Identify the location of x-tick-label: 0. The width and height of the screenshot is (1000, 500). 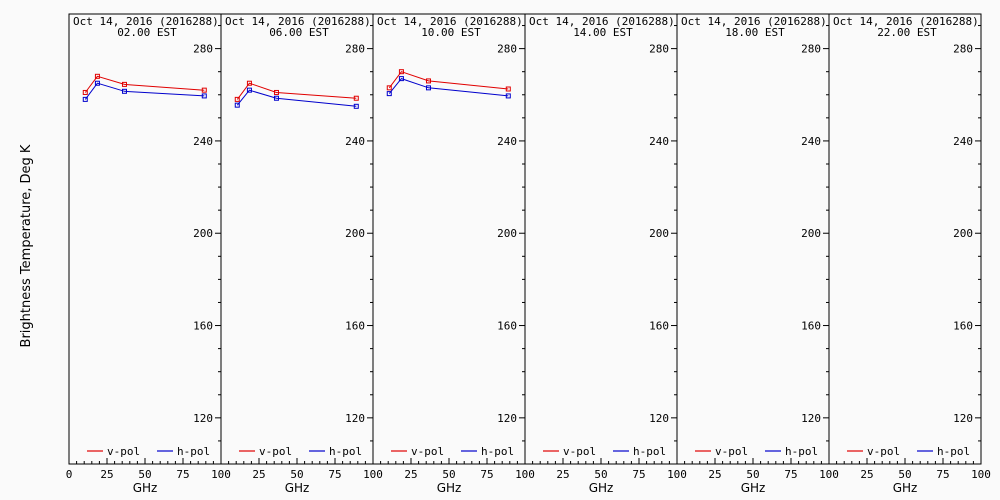
(69, 474).